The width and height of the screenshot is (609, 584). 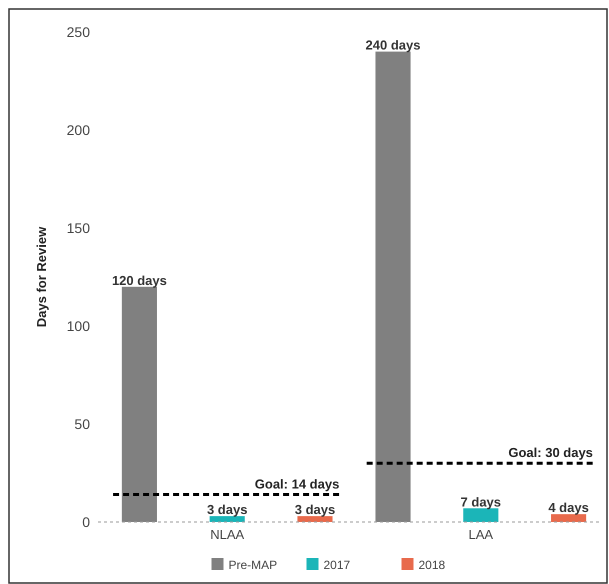 I want to click on y-tick-label: 100, so click(x=78, y=326).